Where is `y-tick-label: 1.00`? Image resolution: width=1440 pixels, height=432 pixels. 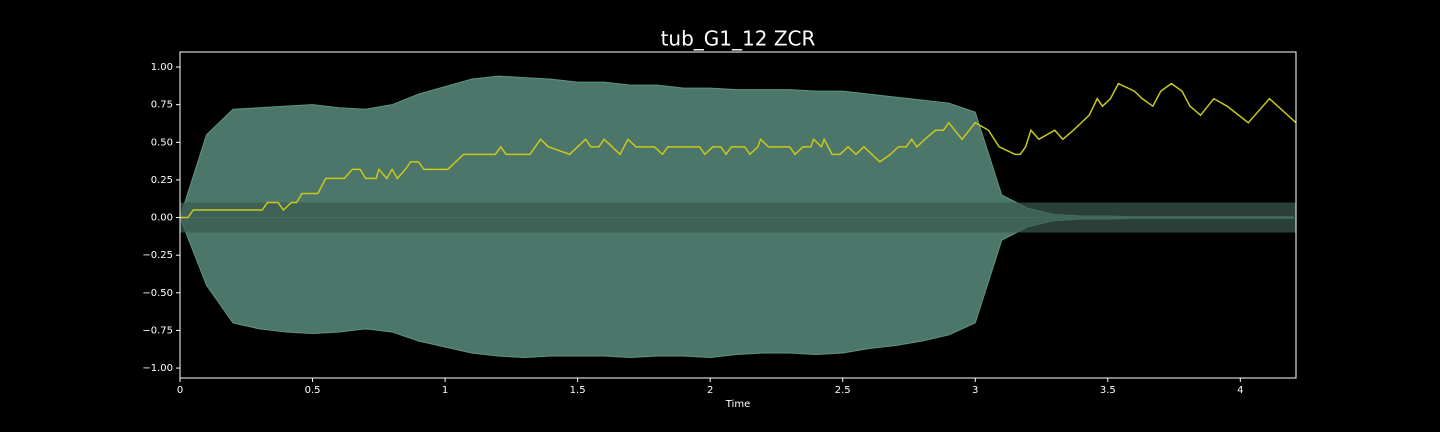
y-tick-label: 1.00 is located at coordinates (162, 67).